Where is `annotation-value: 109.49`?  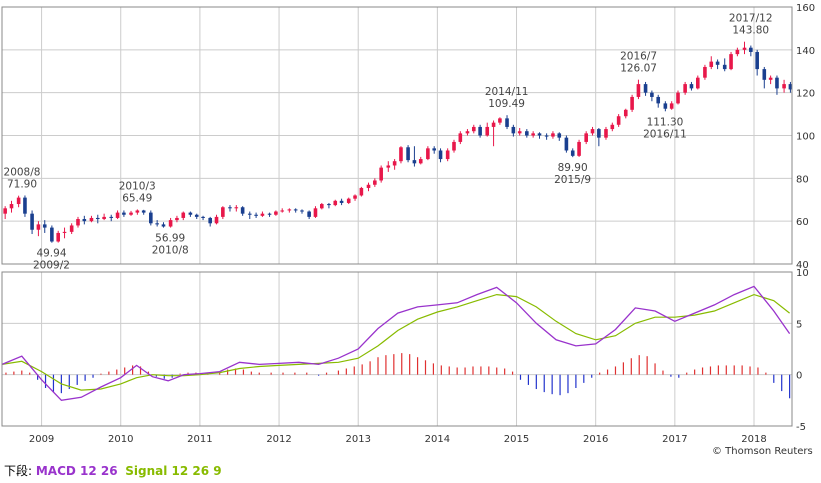
annotation-value: 109.49 is located at coordinates (506, 104).